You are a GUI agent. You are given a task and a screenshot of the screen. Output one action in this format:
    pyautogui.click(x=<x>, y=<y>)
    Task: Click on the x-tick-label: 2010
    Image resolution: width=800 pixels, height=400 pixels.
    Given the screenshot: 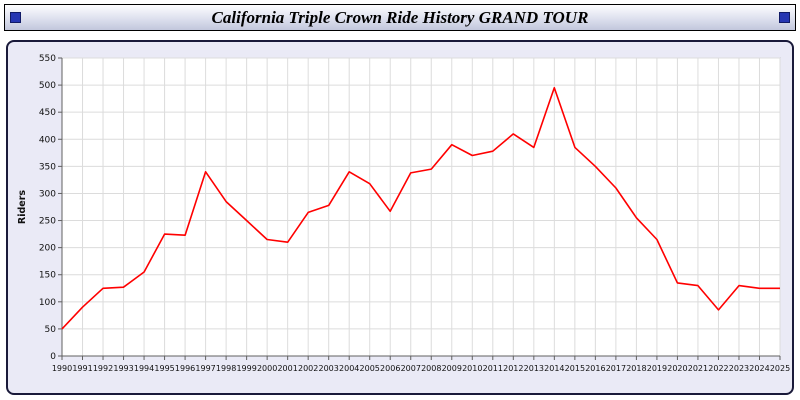 What is the action you would take?
    pyautogui.click(x=472, y=368)
    